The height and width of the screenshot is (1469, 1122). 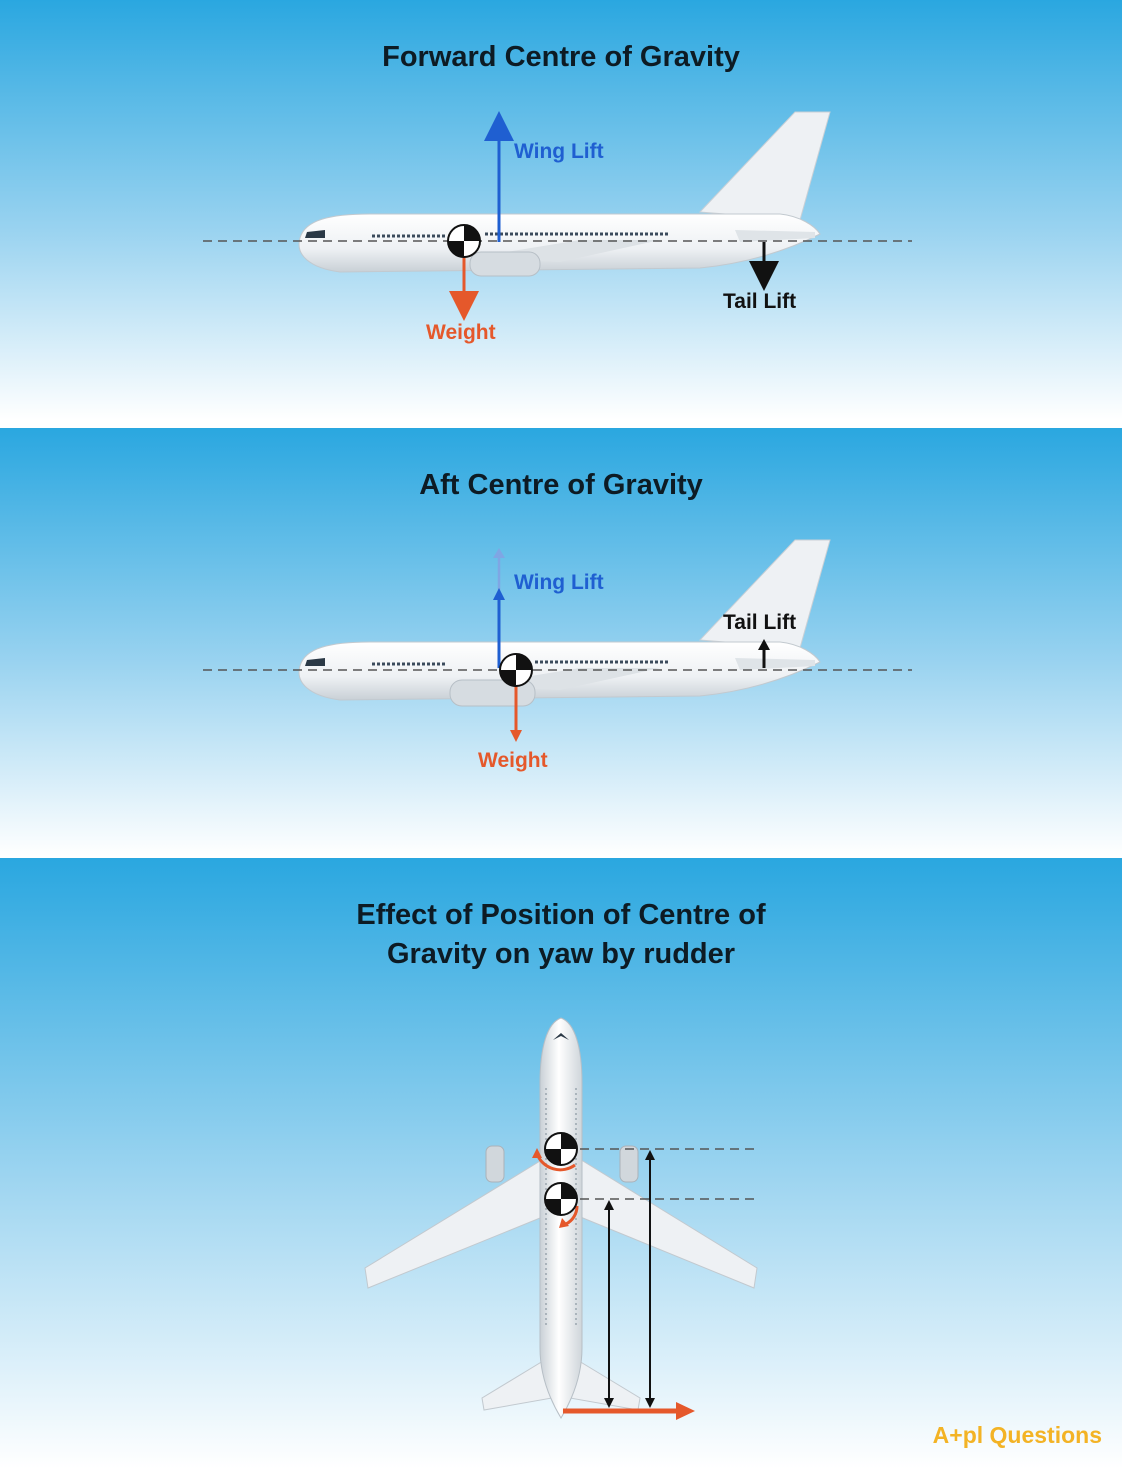 I want to click on title-line-2: Gravity on yaw by rudder, so click(x=561, y=954).